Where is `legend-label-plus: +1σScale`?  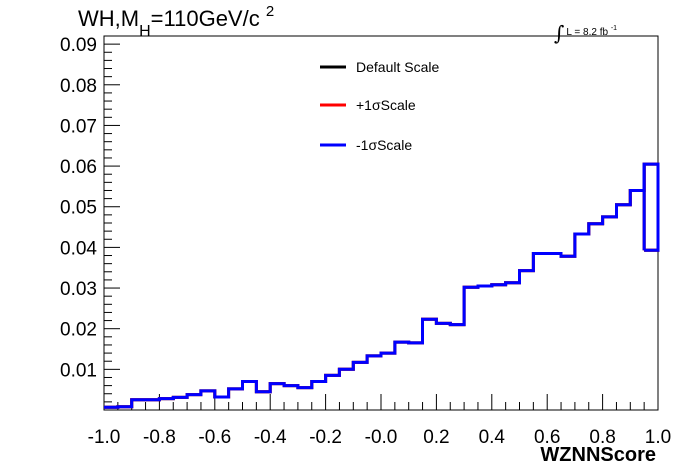 legend-label-plus: +1σScale is located at coordinates (386, 105).